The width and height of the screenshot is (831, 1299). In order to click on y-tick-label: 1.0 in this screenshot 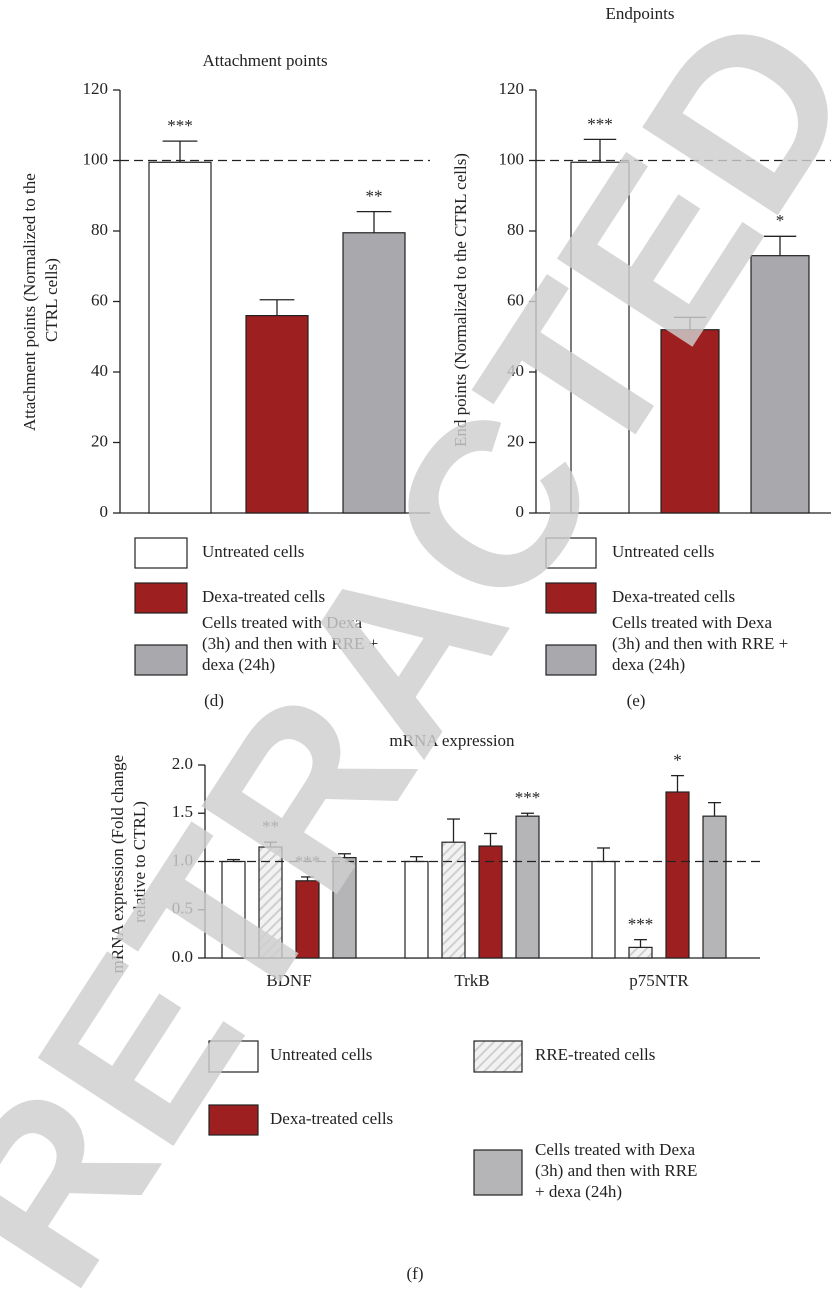, I will do `click(182, 859)`.